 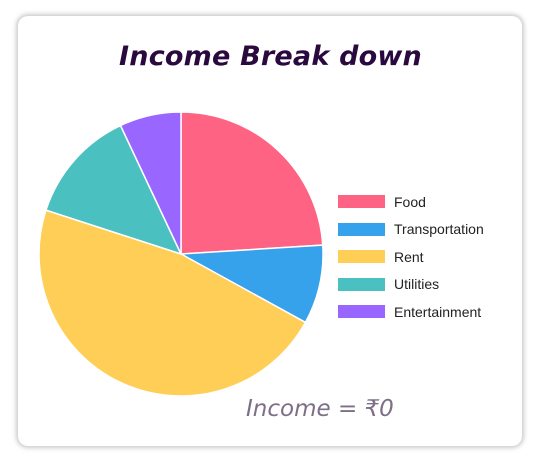 What do you see at coordinates (150, 183) in the screenshot?
I see `pie-slice-entertainment` at bounding box center [150, 183].